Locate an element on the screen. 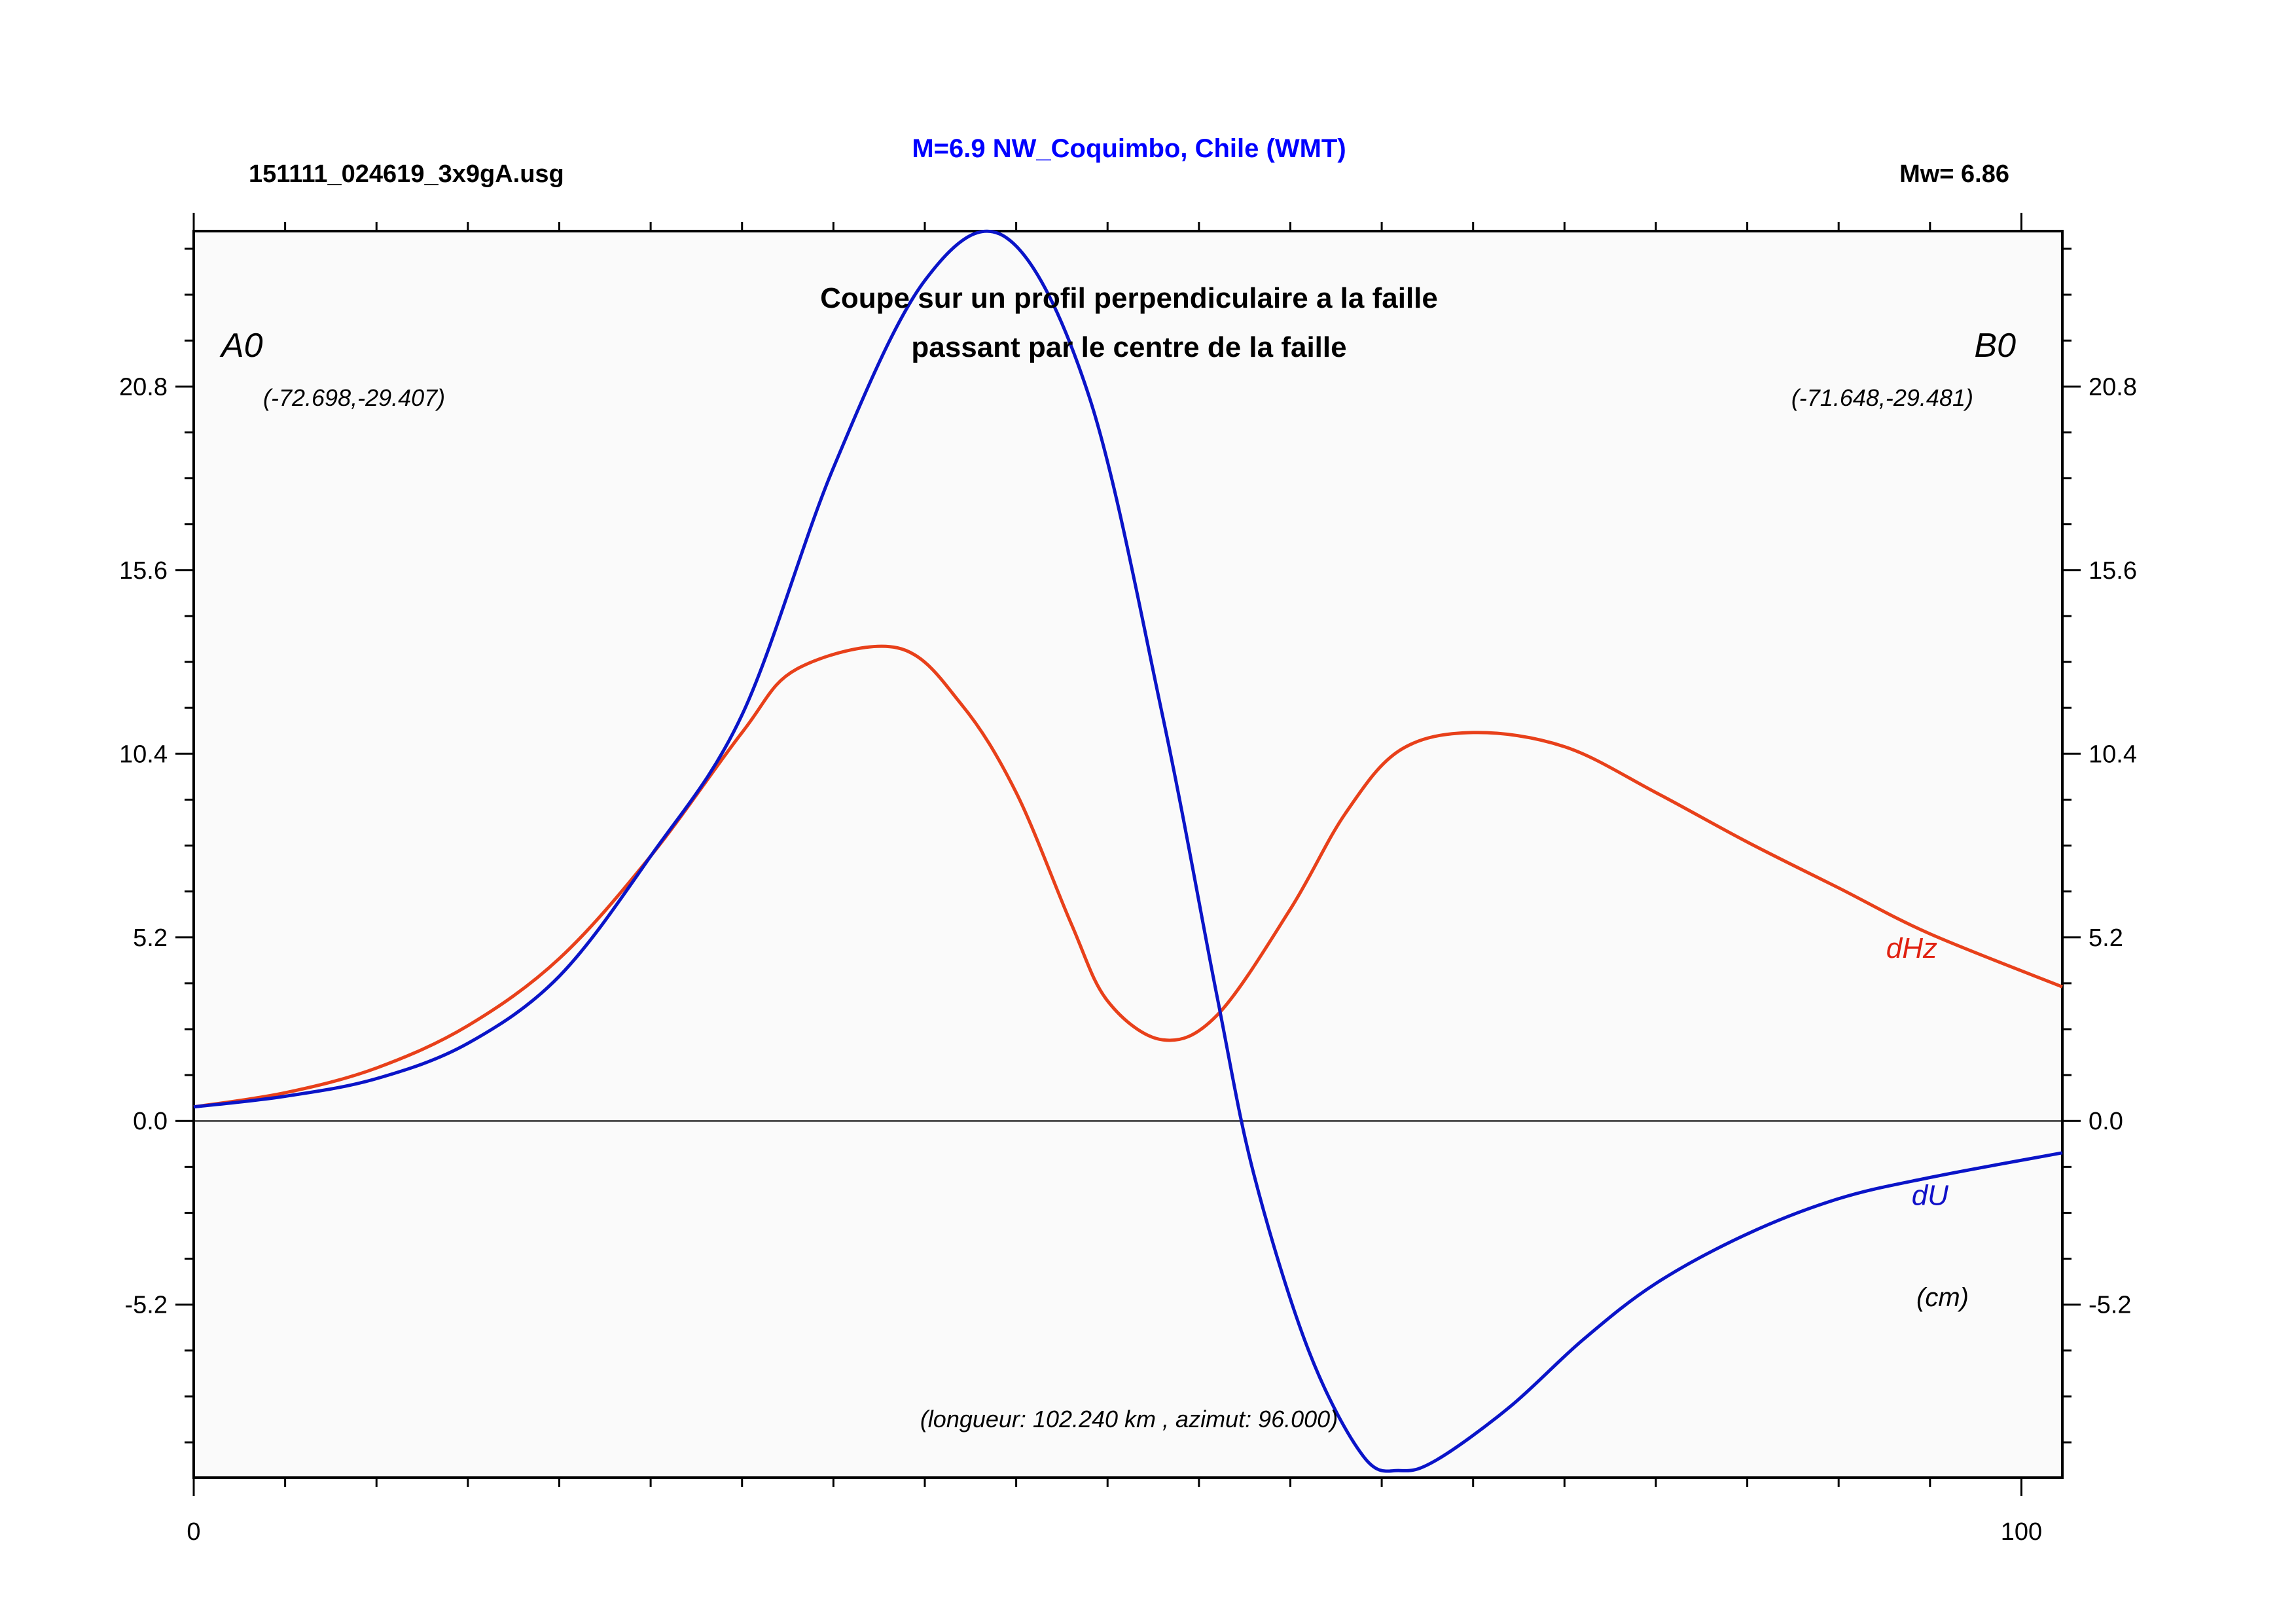  y-tick-labels-right: 20.8 15.6 10.4 5.2 0.0 -5.2 is located at coordinates (2113, 846).